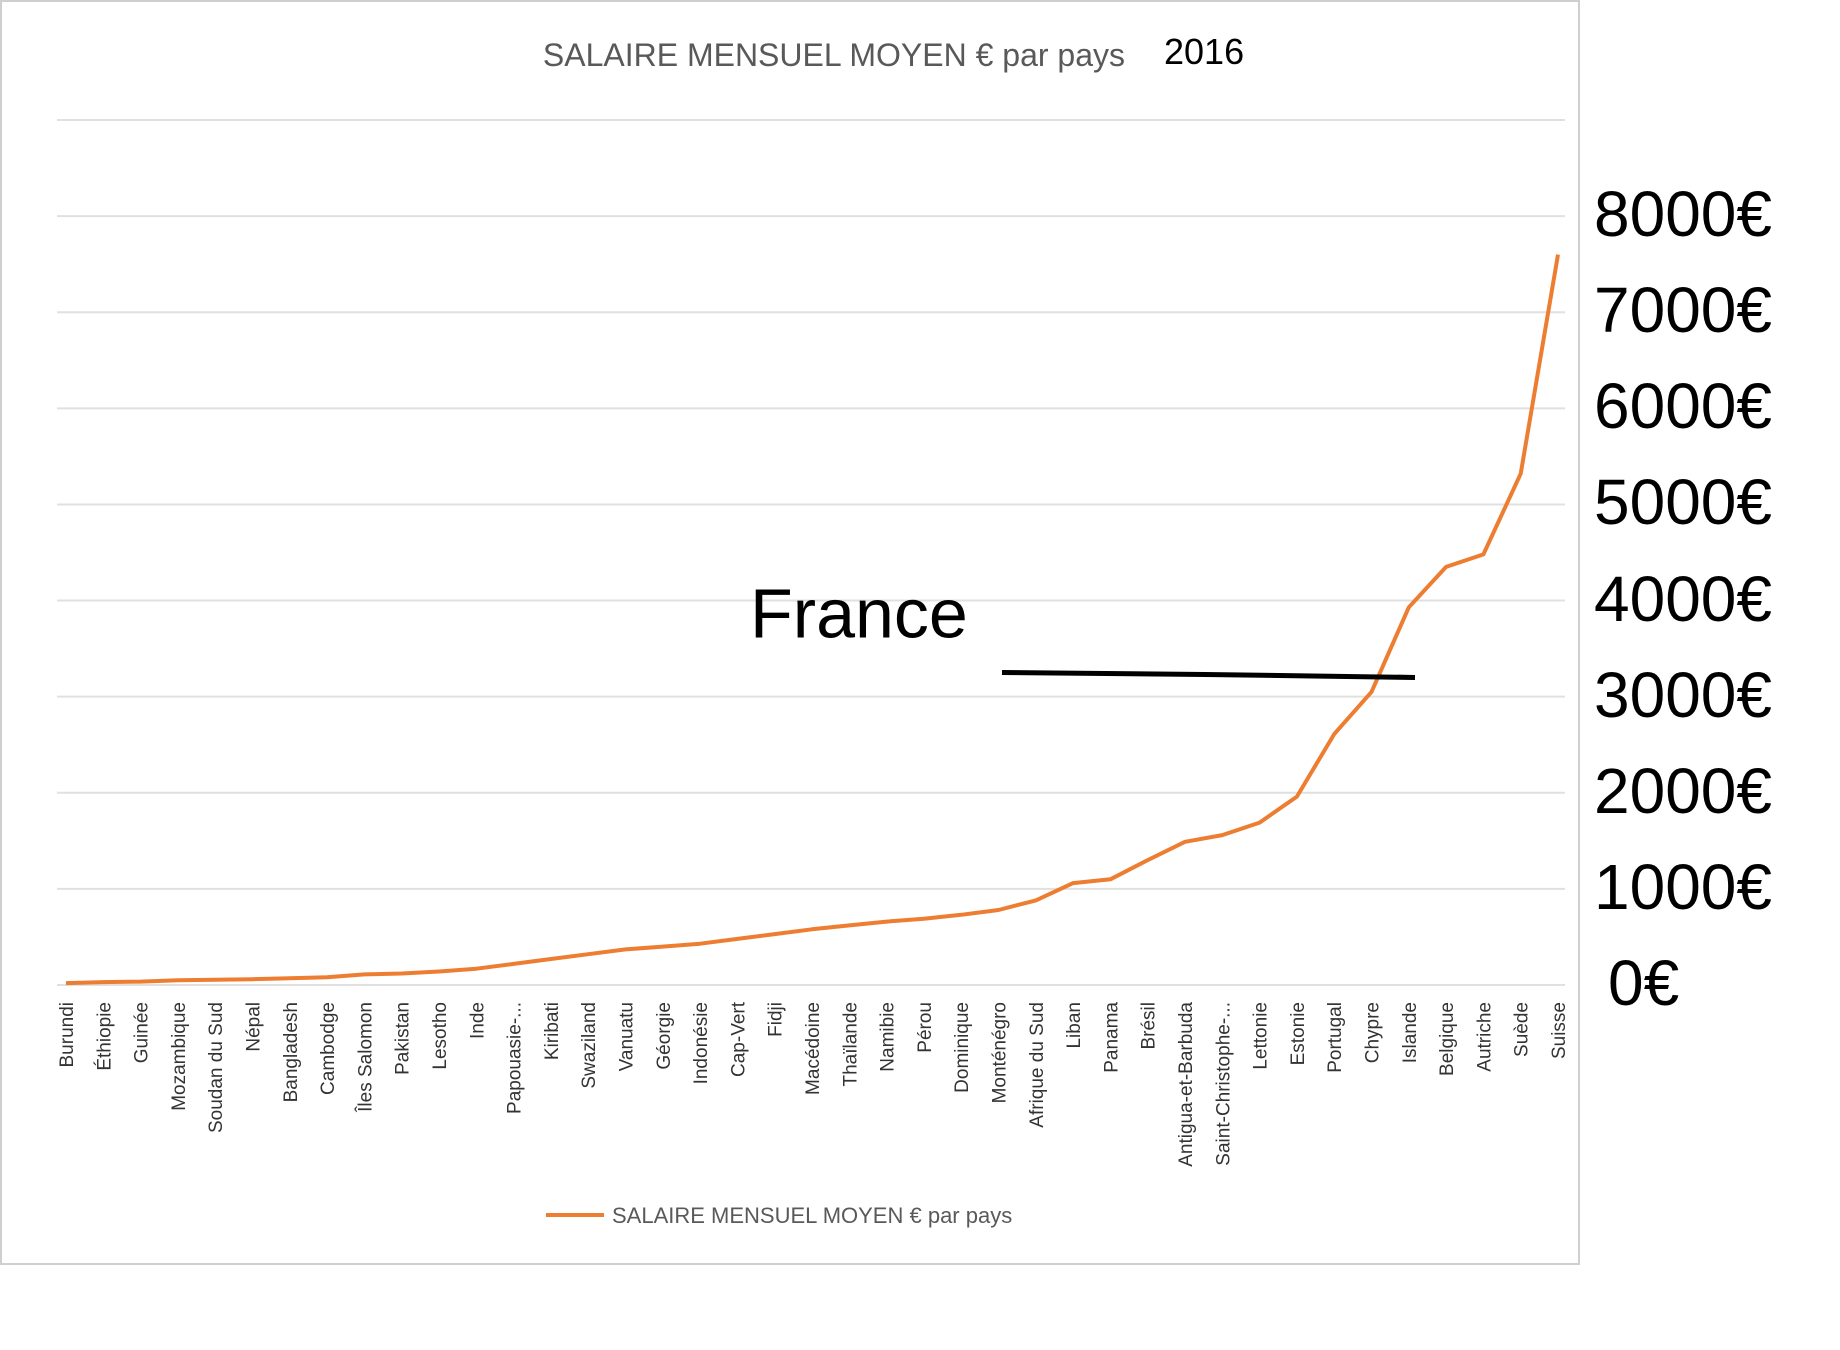 The height and width of the screenshot is (1350, 1840). What do you see at coordinates (1149, 1026) in the screenshot?
I see `x-tick-label: Brésil` at bounding box center [1149, 1026].